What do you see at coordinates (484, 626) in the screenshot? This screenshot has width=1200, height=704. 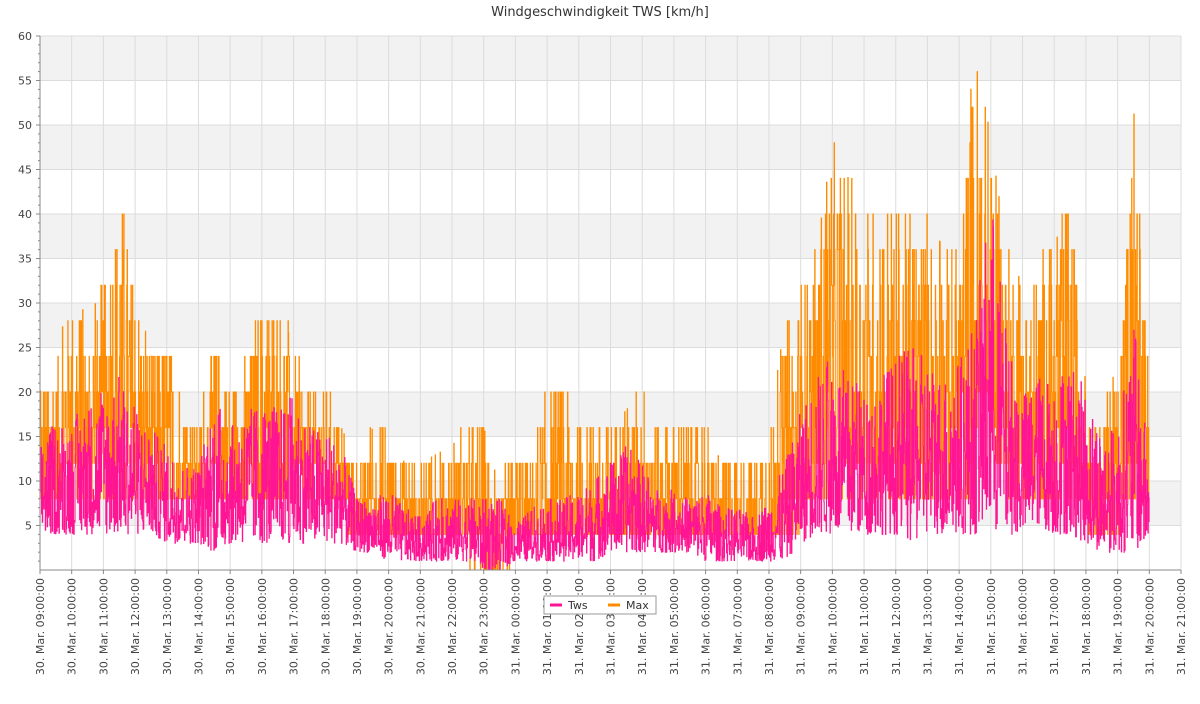 I see `x-tick-label: 30. Mar. 23:00:00` at bounding box center [484, 626].